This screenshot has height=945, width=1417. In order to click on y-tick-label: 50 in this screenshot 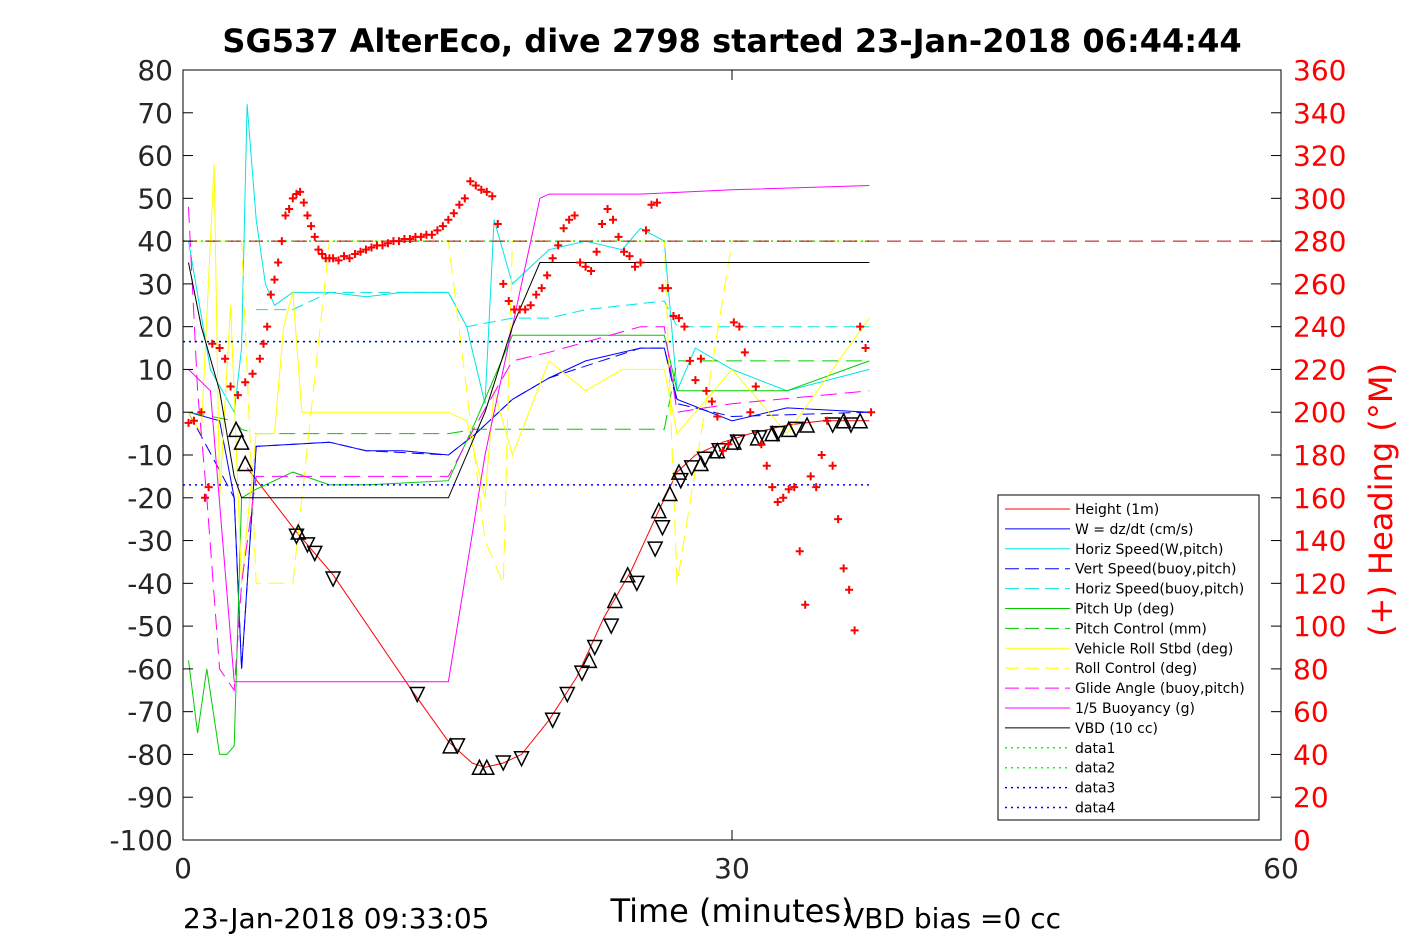, I will do `click(155, 198)`.